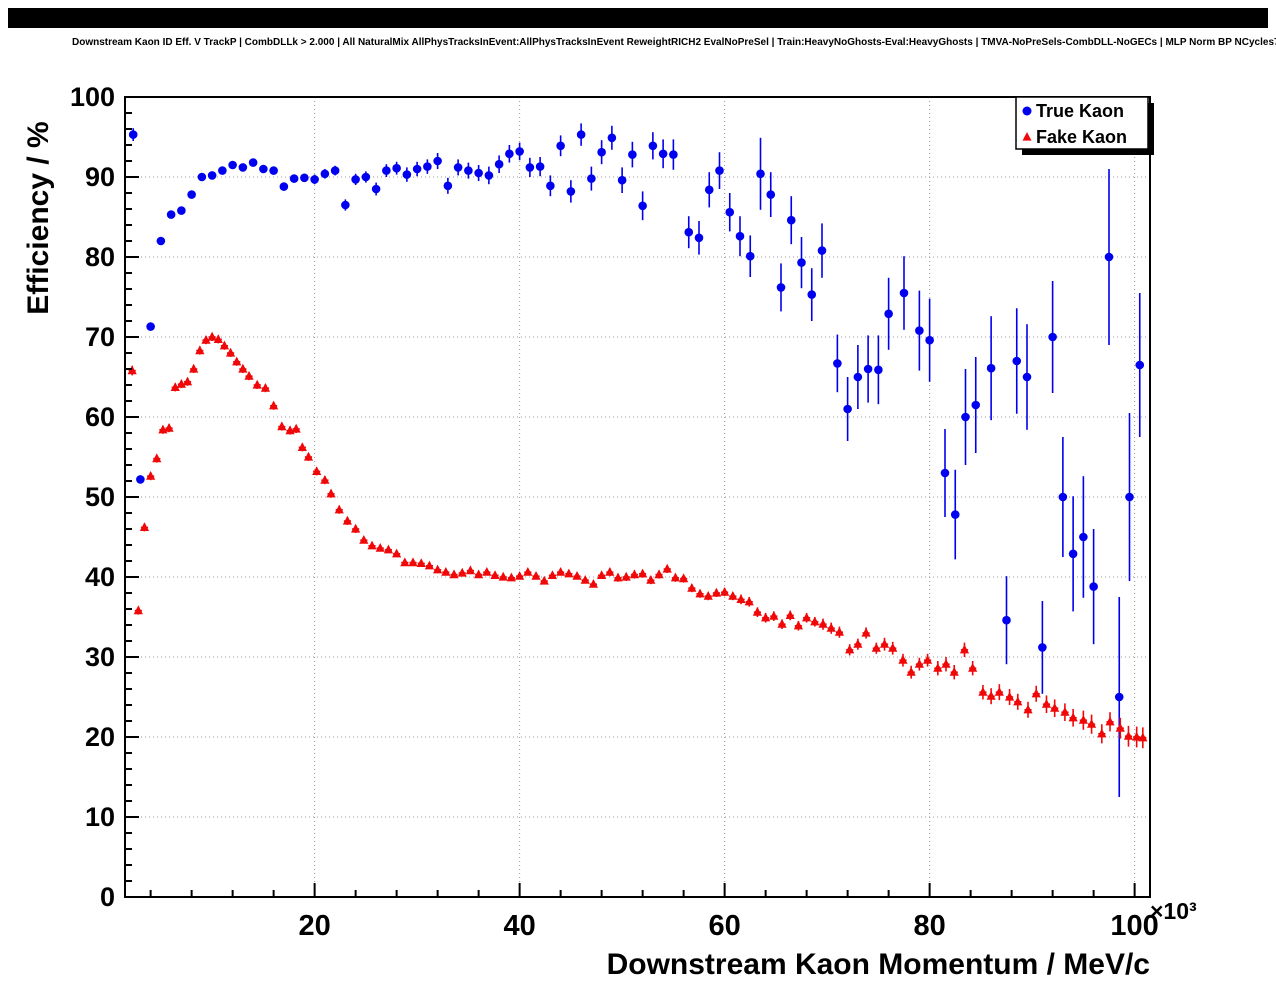  What do you see at coordinates (100, 417) in the screenshot?
I see `y-tick-label: 60` at bounding box center [100, 417].